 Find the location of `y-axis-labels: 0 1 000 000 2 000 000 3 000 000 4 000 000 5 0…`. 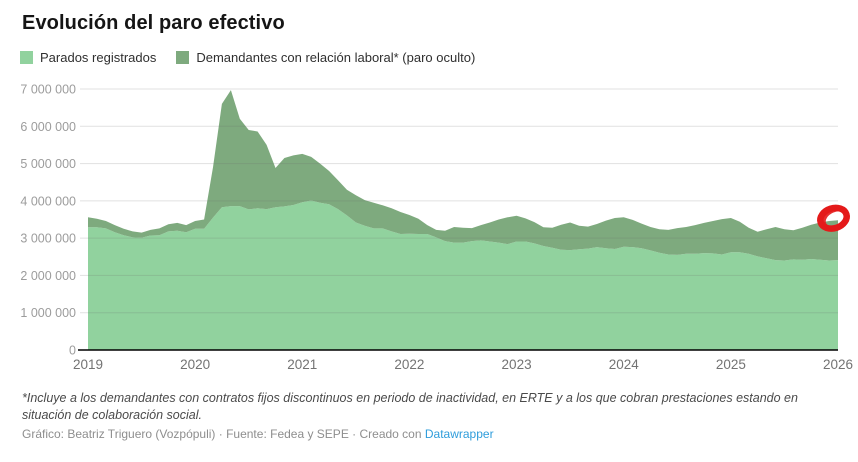

y-axis-labels: 0 1 000 000 2 000 000 3 000 000 4 000 000 5 0… is located at coordinates (48, 220).